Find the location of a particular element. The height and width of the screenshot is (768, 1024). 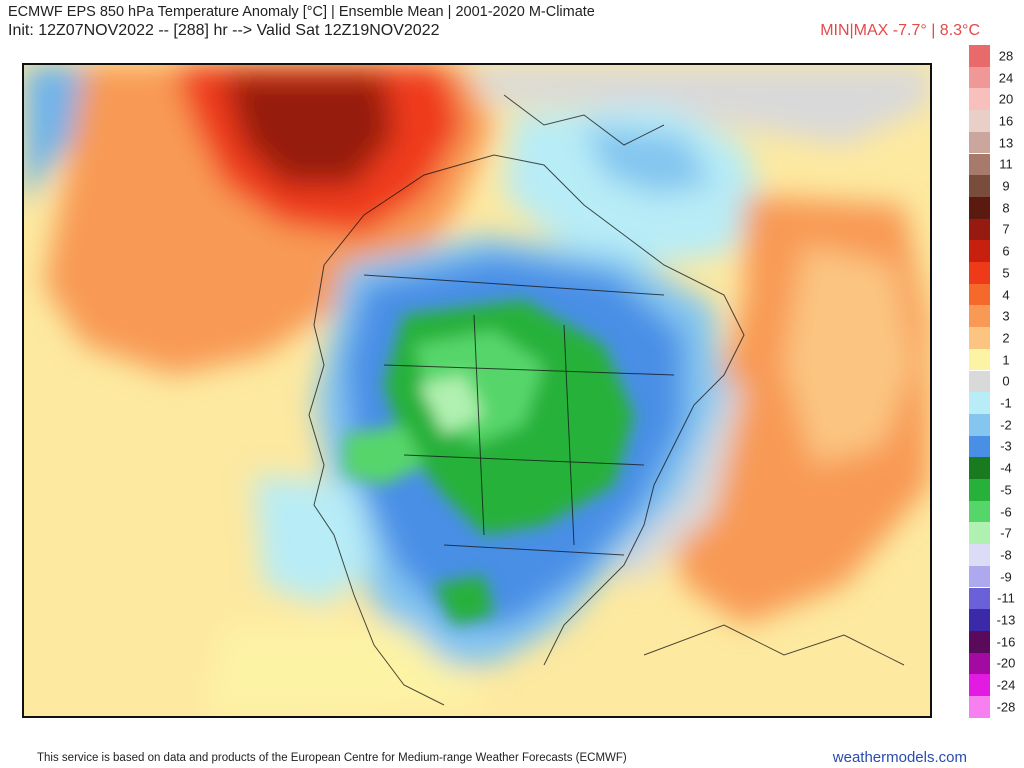

legend-entry: 1 is located at coordinates (989, 359).